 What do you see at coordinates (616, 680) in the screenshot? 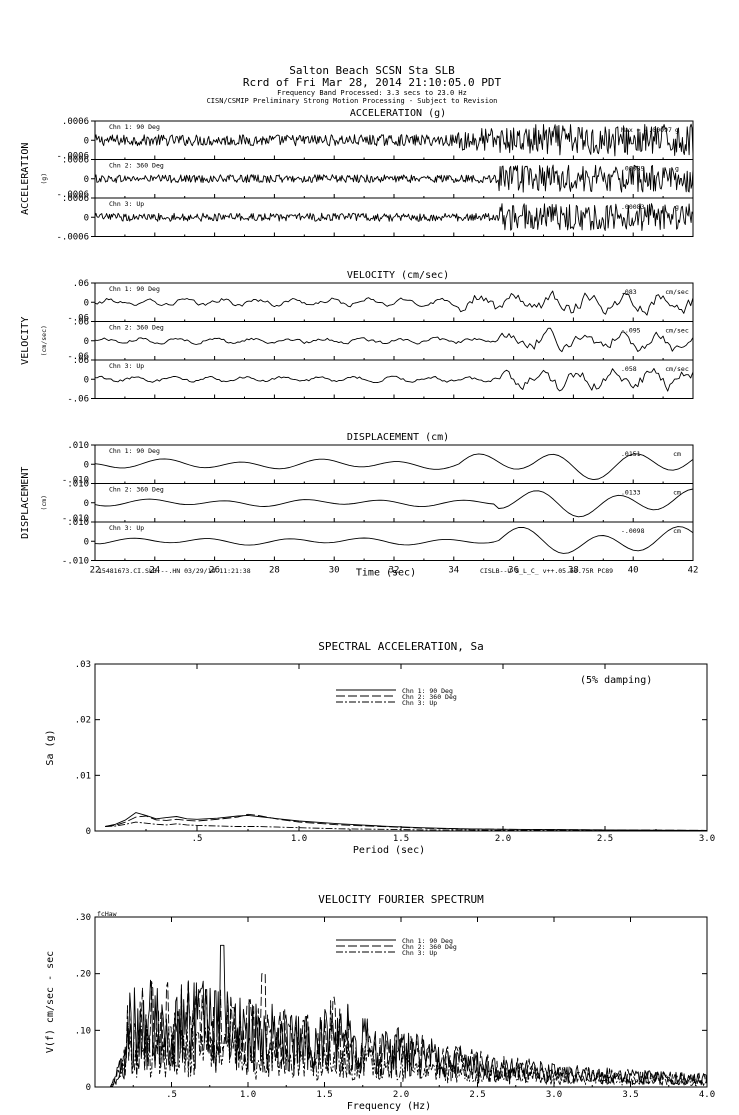
I see `damping-note: (5% damping)` at bounding box center [616, 680].